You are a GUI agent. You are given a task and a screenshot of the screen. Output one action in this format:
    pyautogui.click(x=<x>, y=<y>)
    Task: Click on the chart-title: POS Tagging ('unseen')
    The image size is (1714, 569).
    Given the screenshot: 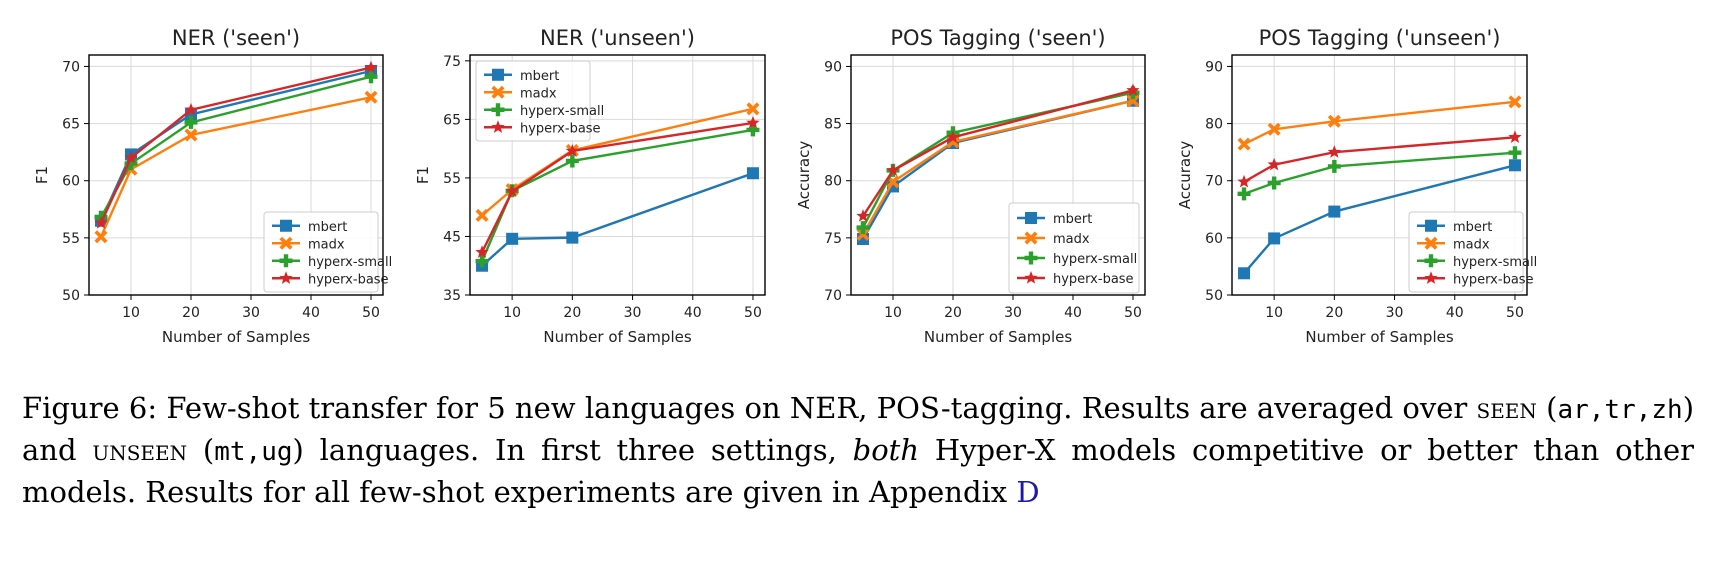 What is the action you would take?
    pyautogui.click(x=1380, y=38)
    